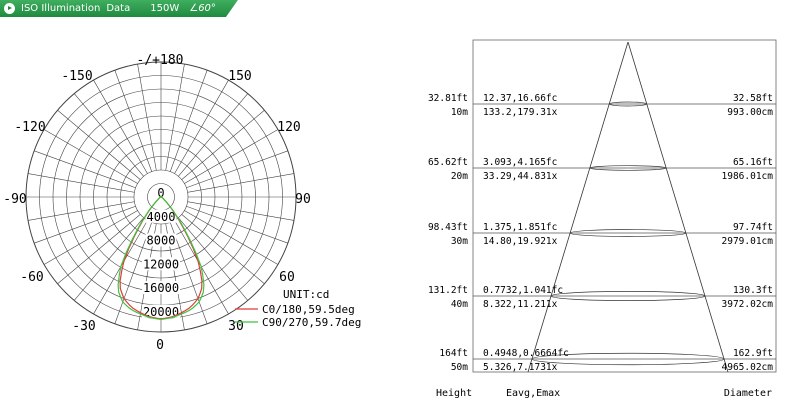 The image size is (800, 411). What do you see at coordinates (308, 309) in the screenshot?
I see `legend-entry: C0/180,59.5deg` at bounding box center [308, 309].